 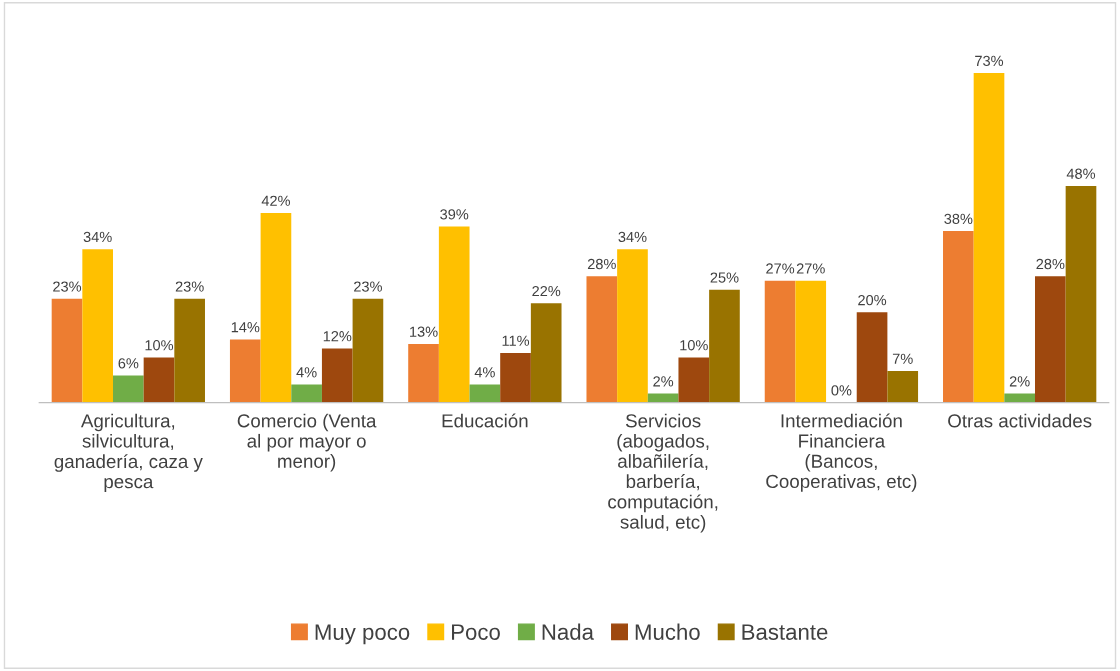 What do you see at coordinates (1081, 173) in the screenshot?
I see `data-label: 48%` at bounding box center [1081, 173].